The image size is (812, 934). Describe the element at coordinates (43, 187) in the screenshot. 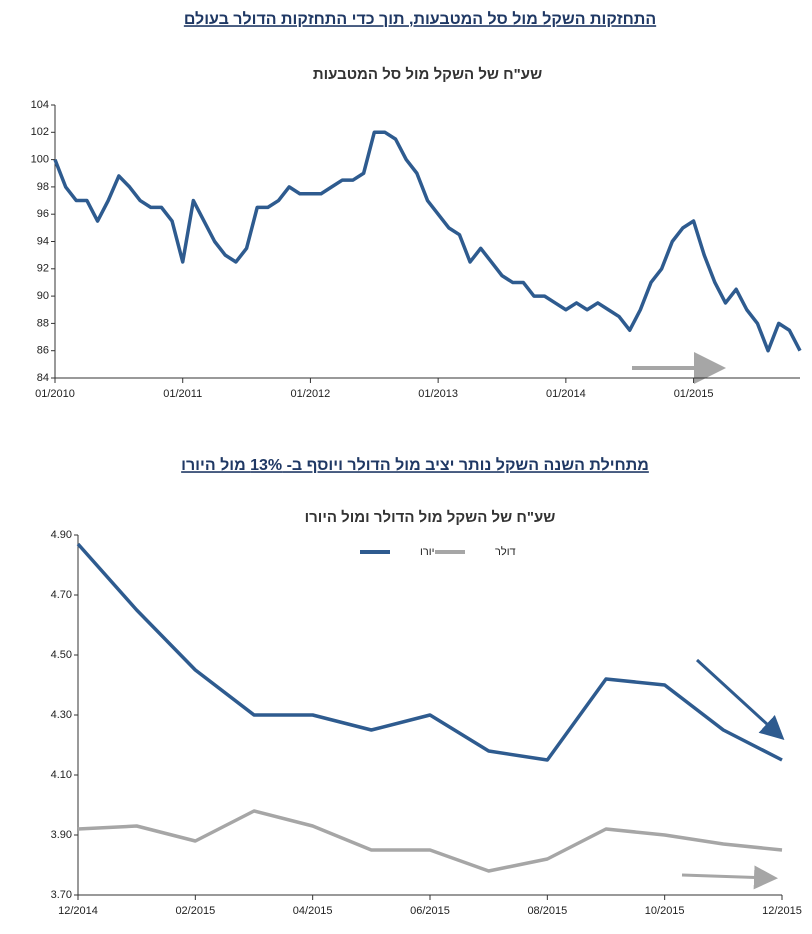

I see `y-tick-label: 98` at that location.